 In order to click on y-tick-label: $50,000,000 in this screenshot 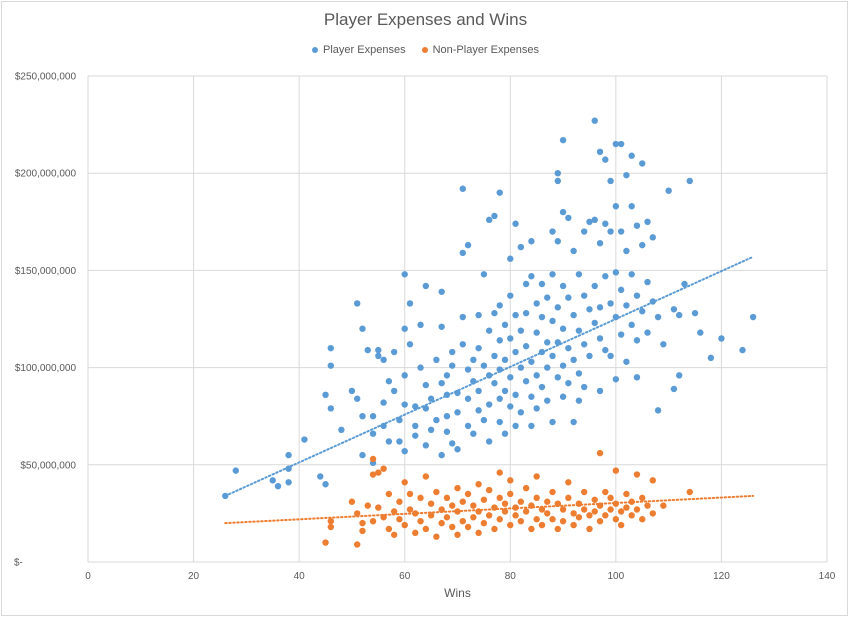, I will do `click(48, 465)`.